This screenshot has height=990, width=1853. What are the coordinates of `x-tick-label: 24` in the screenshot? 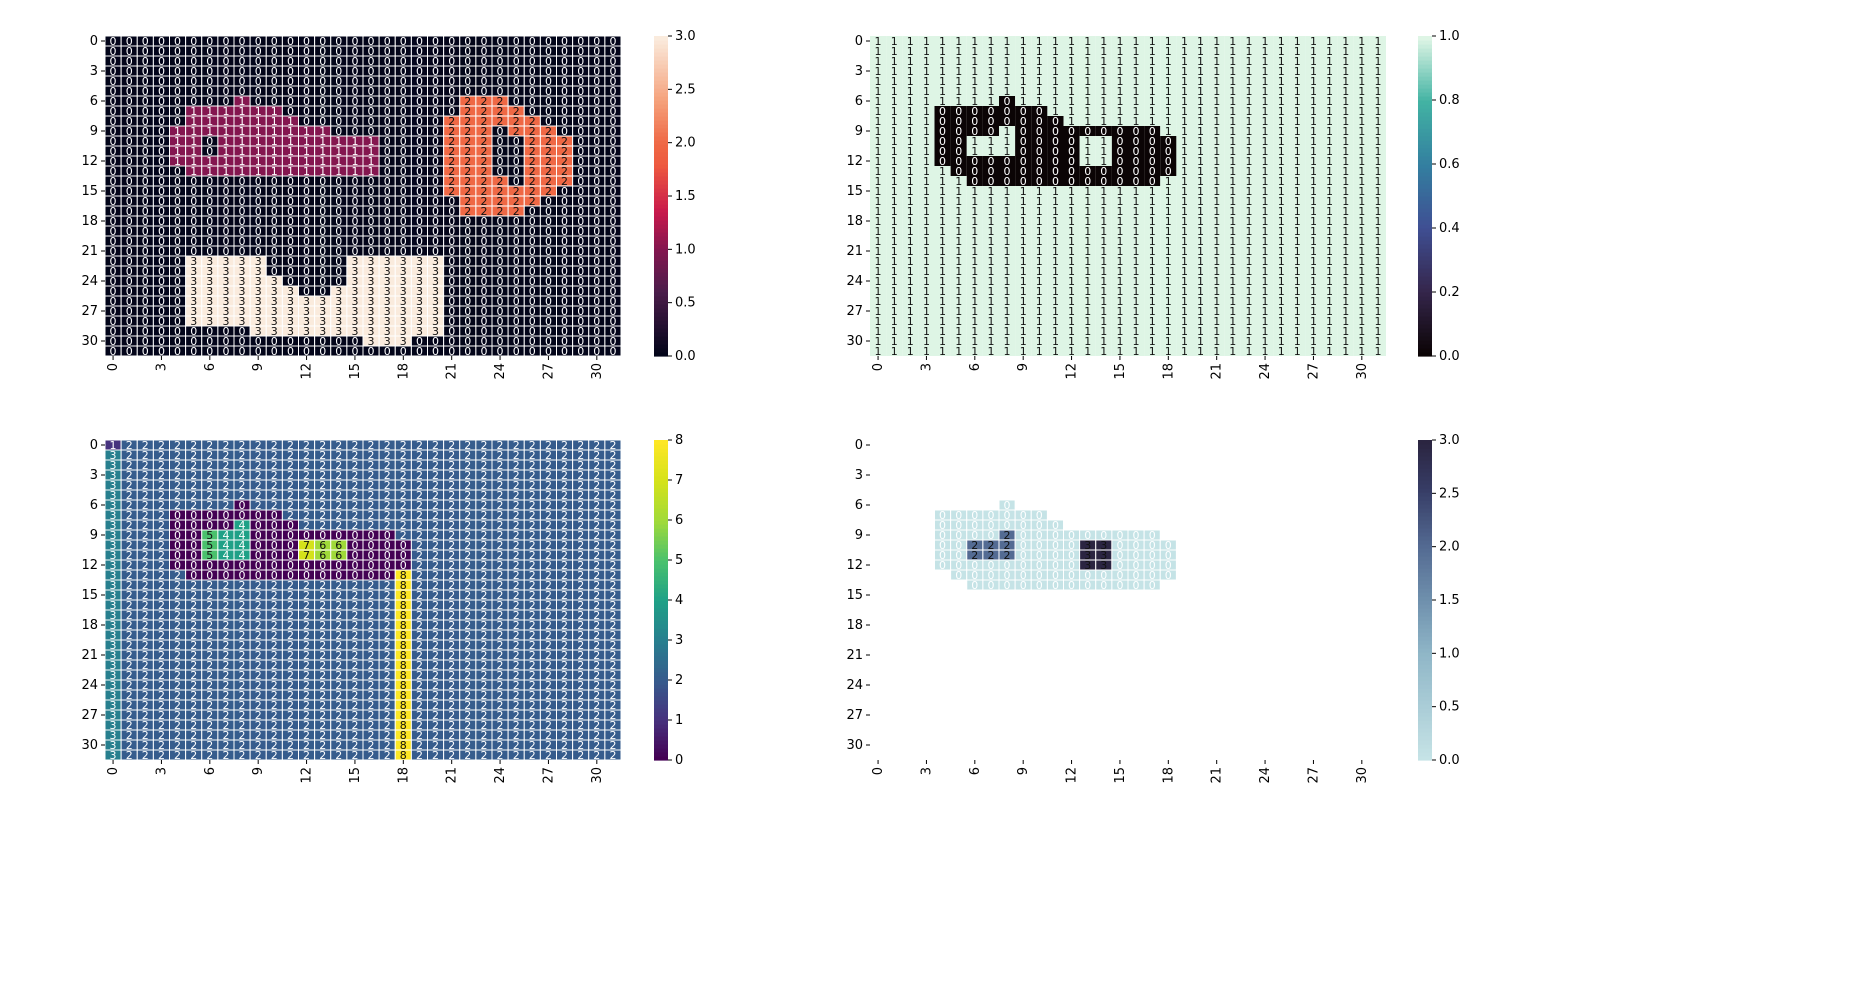 It's located at (1265, 371).